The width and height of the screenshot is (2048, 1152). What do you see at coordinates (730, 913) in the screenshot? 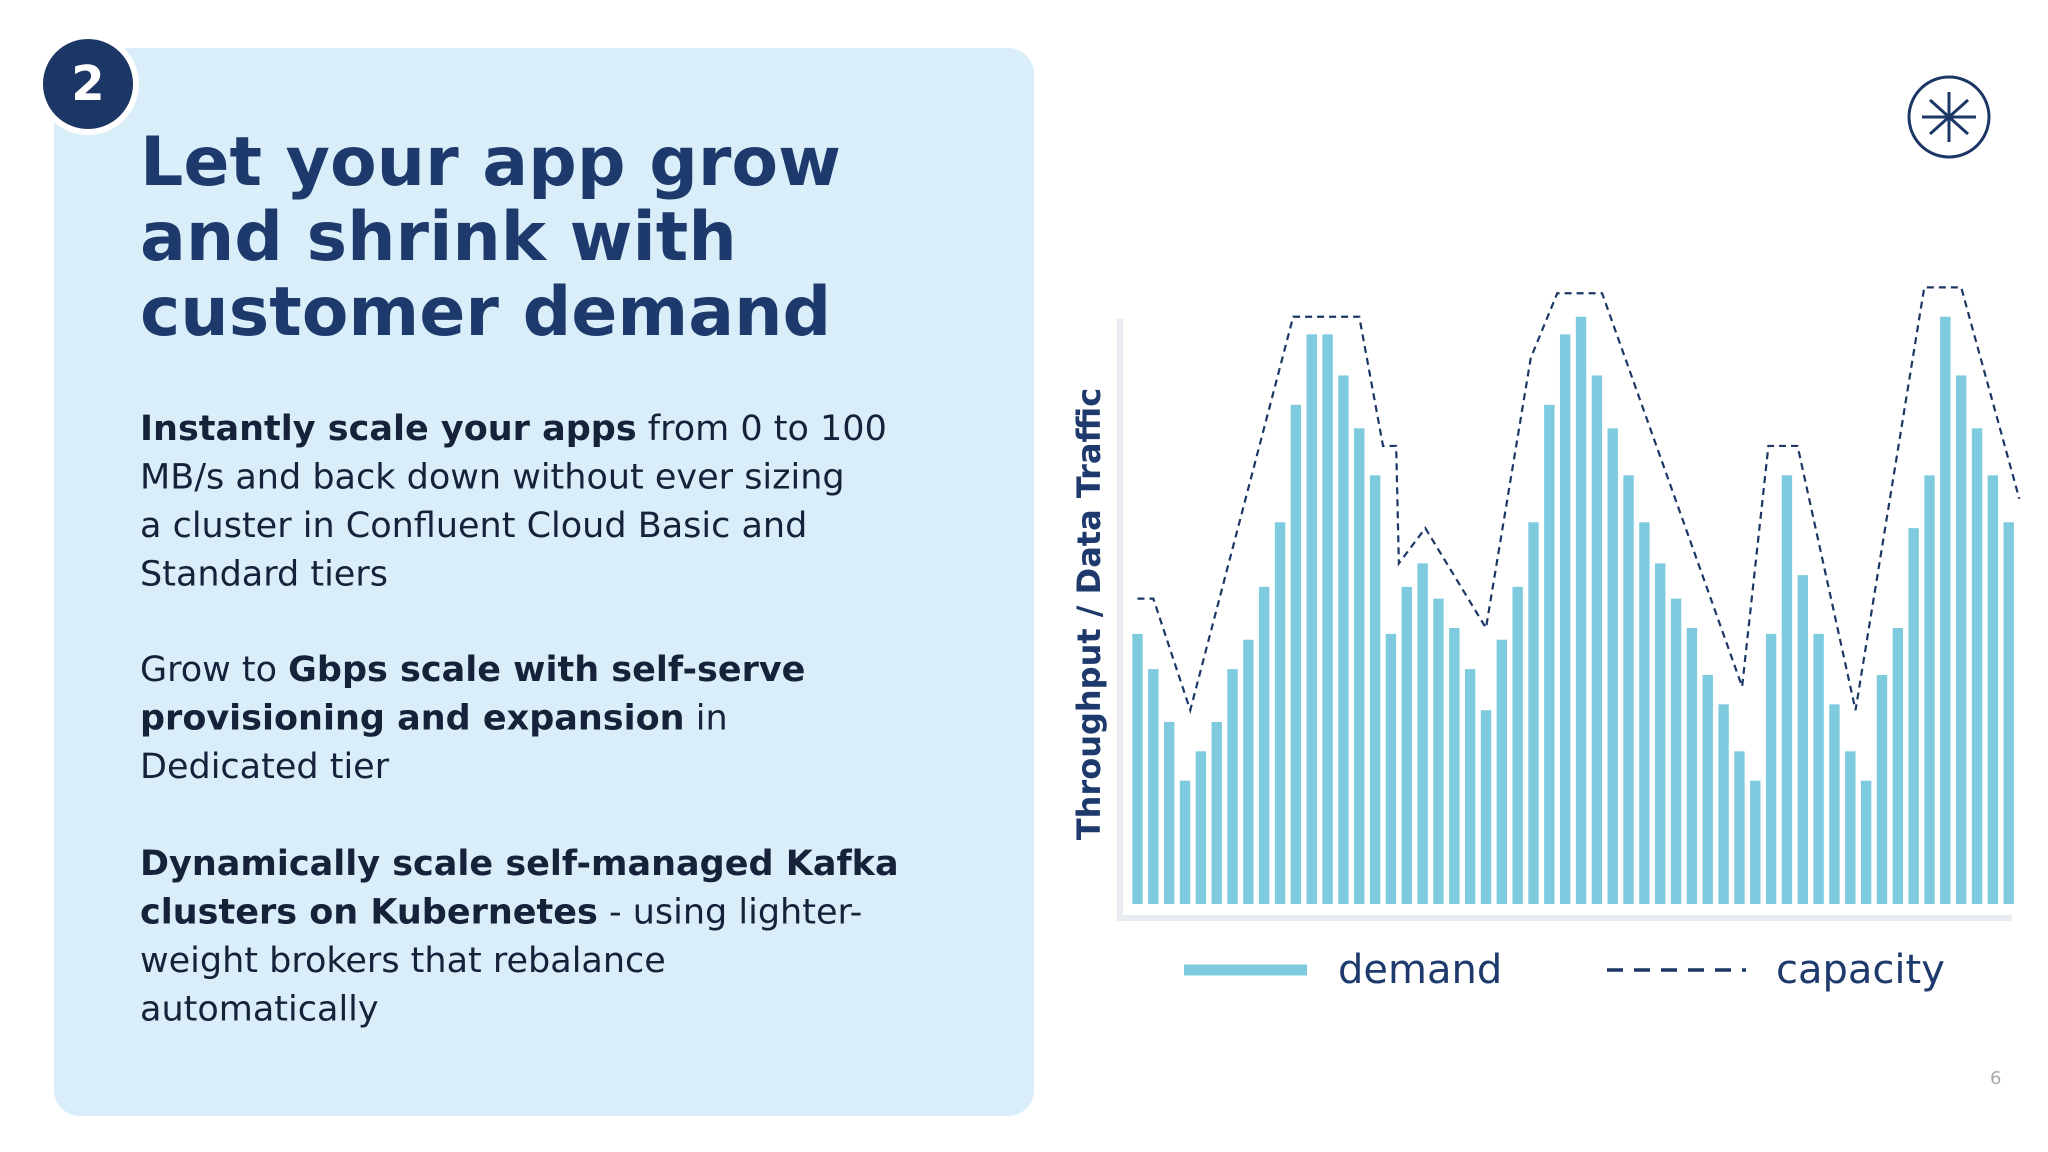
I see `text-run: - using lighter-` at bounding box center [730, 913].